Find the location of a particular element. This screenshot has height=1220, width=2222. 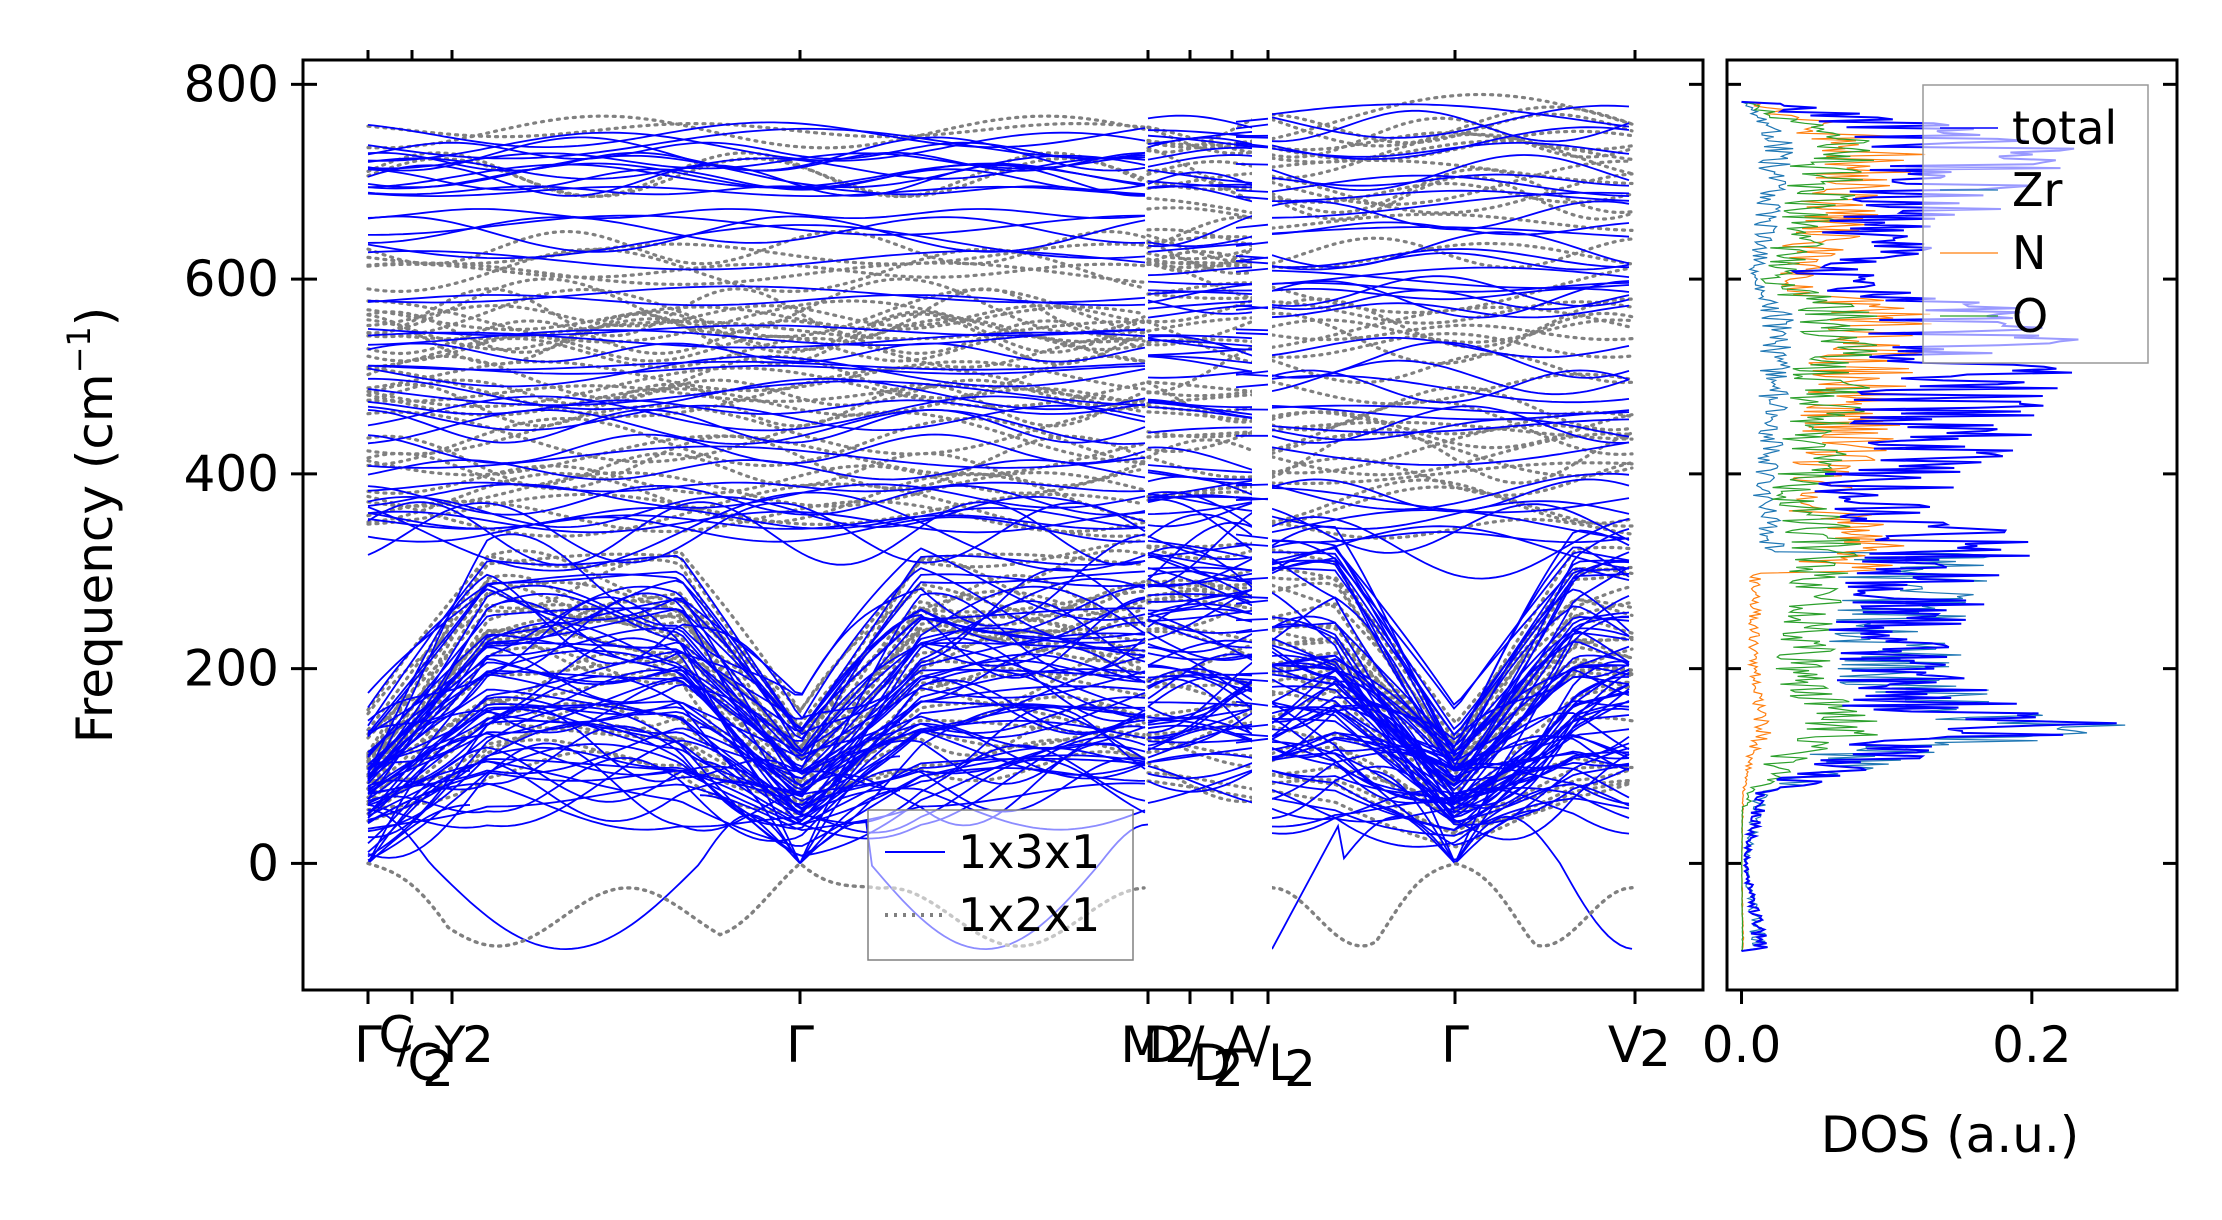

dos-x-axis-label: DOS (a.u.) is located at coordinates (1950, 1135).